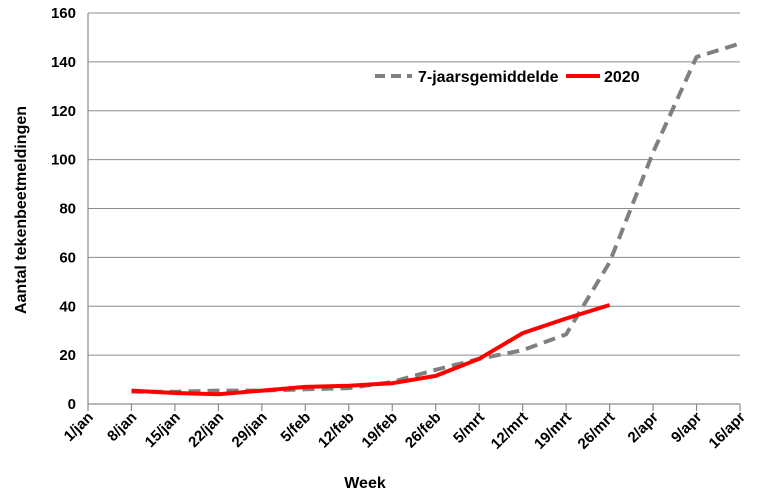 This screenshot has height=503, width=770. Describe the element at coordinates (79, 427) in the screenshot. I see `x-tick-label: 1/jan` at that location.